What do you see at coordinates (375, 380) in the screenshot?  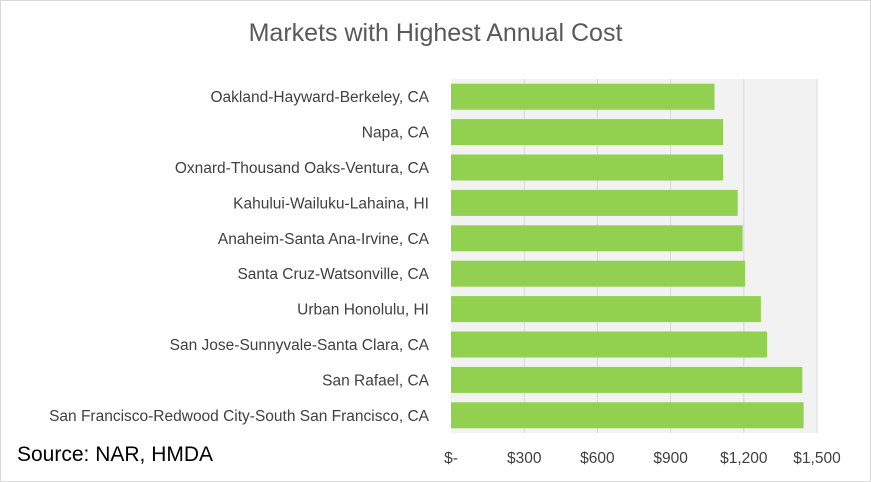 I see `category-label: San Rafael, CA` at bounding box center [375, 380].